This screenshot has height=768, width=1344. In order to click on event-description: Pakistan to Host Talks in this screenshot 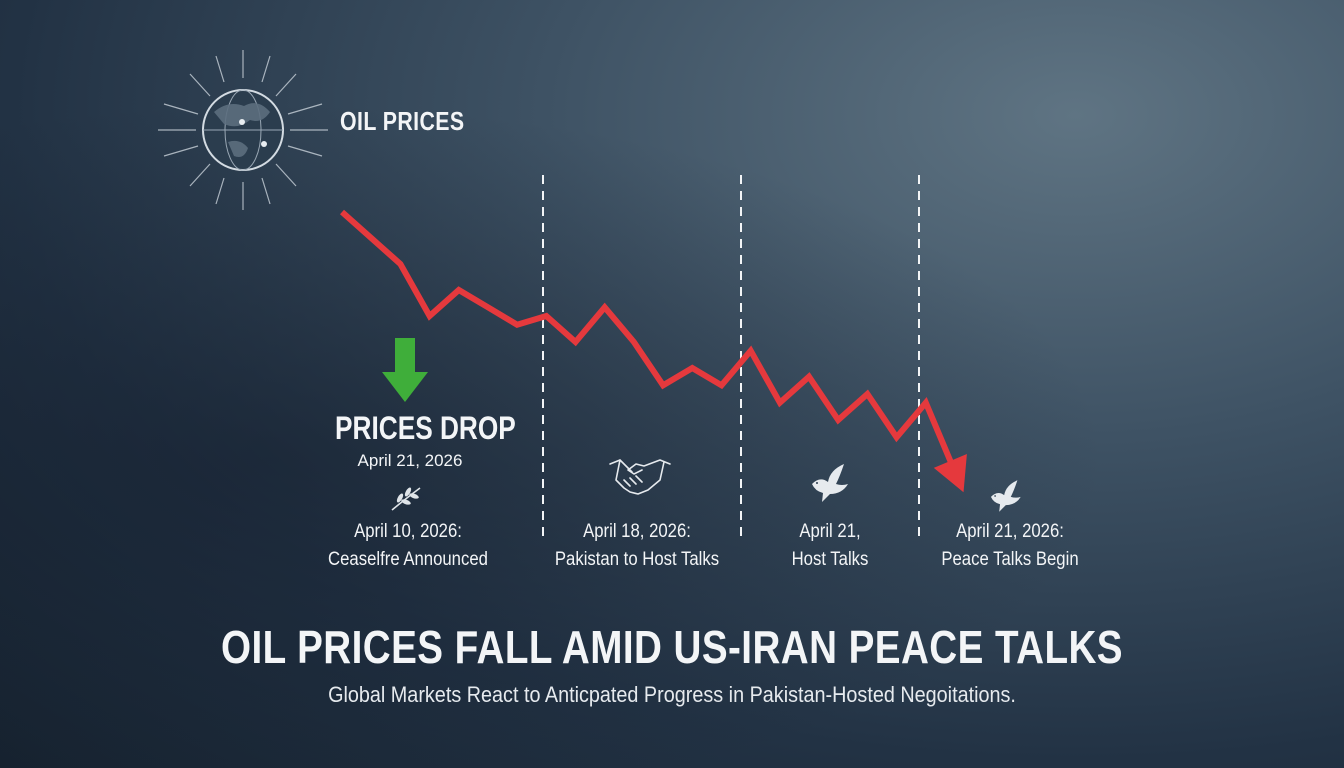, I will do `click(637, 559)`.